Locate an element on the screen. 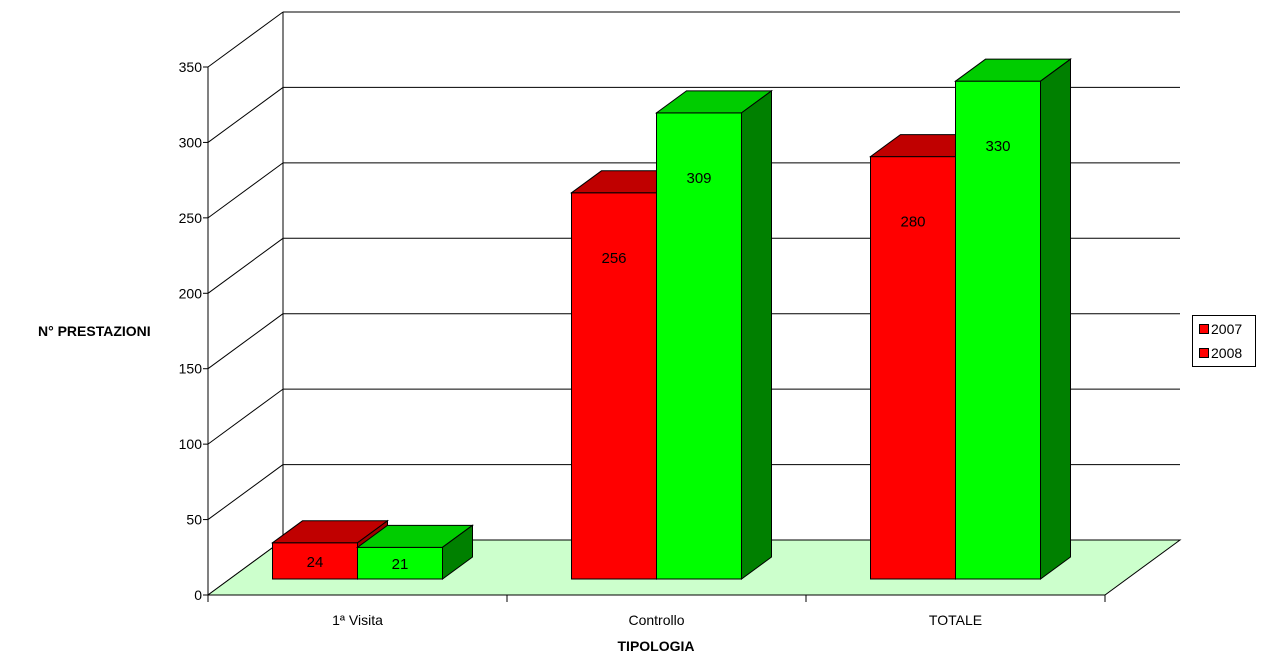 Image resolution: width=1265 pixels, height=662 pixels. legend-label-2007: 2007 is located at coordinates (1227, 329).